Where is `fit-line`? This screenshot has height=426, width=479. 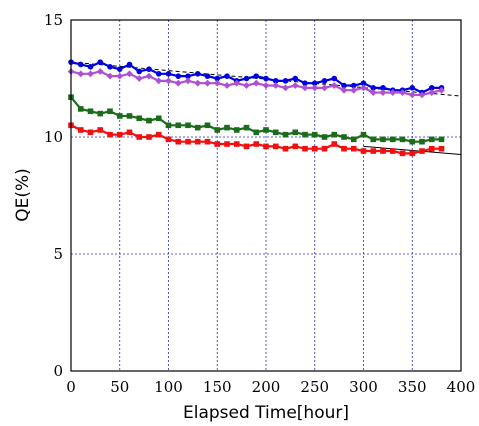 fit-line is located at coordinates (412, 150).